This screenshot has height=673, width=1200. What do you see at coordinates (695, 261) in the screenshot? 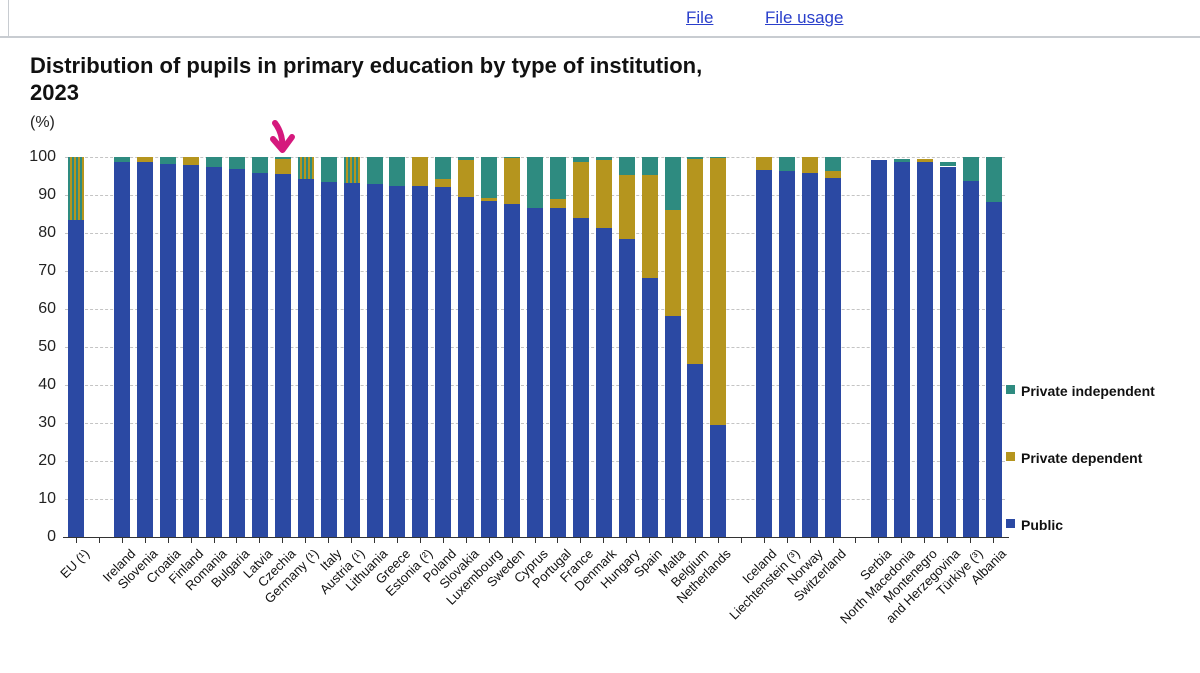
I see `bar-belgium-private-dependent` at bounding box center [695, 261].